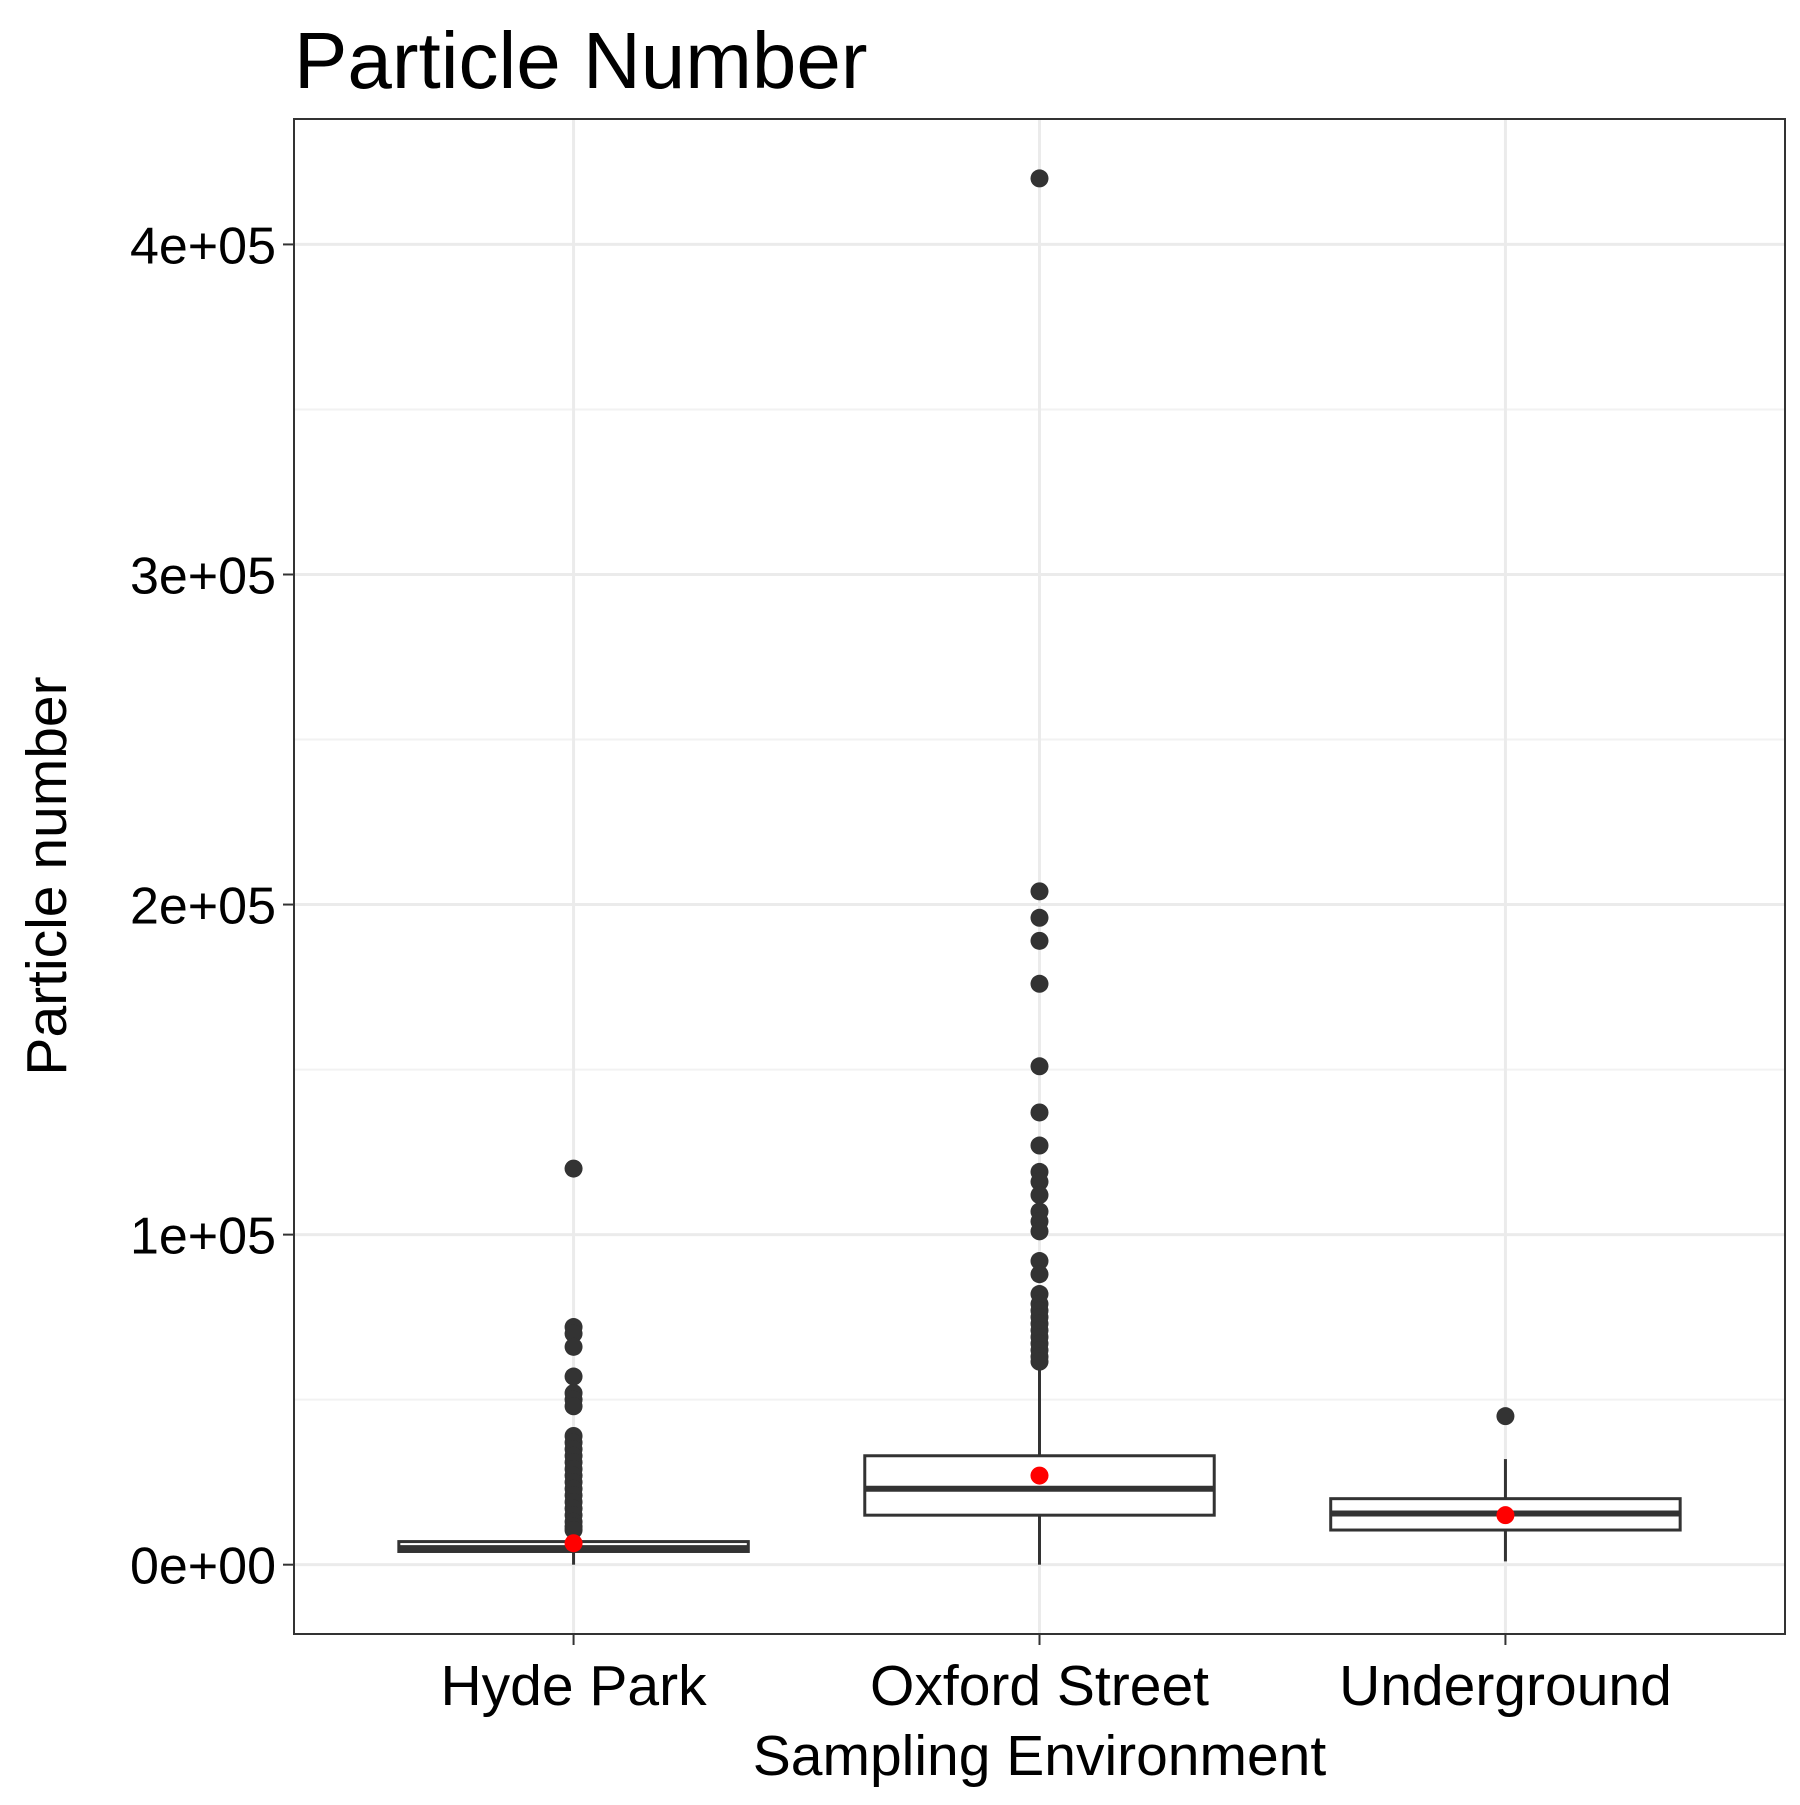 The width and height of the screenshot is (1800, 1805). What do you see at coordinates (574, 1686) in the screenshot?
I see `x-tick-label: Hyde Park` at bounding box center [574, 1686].